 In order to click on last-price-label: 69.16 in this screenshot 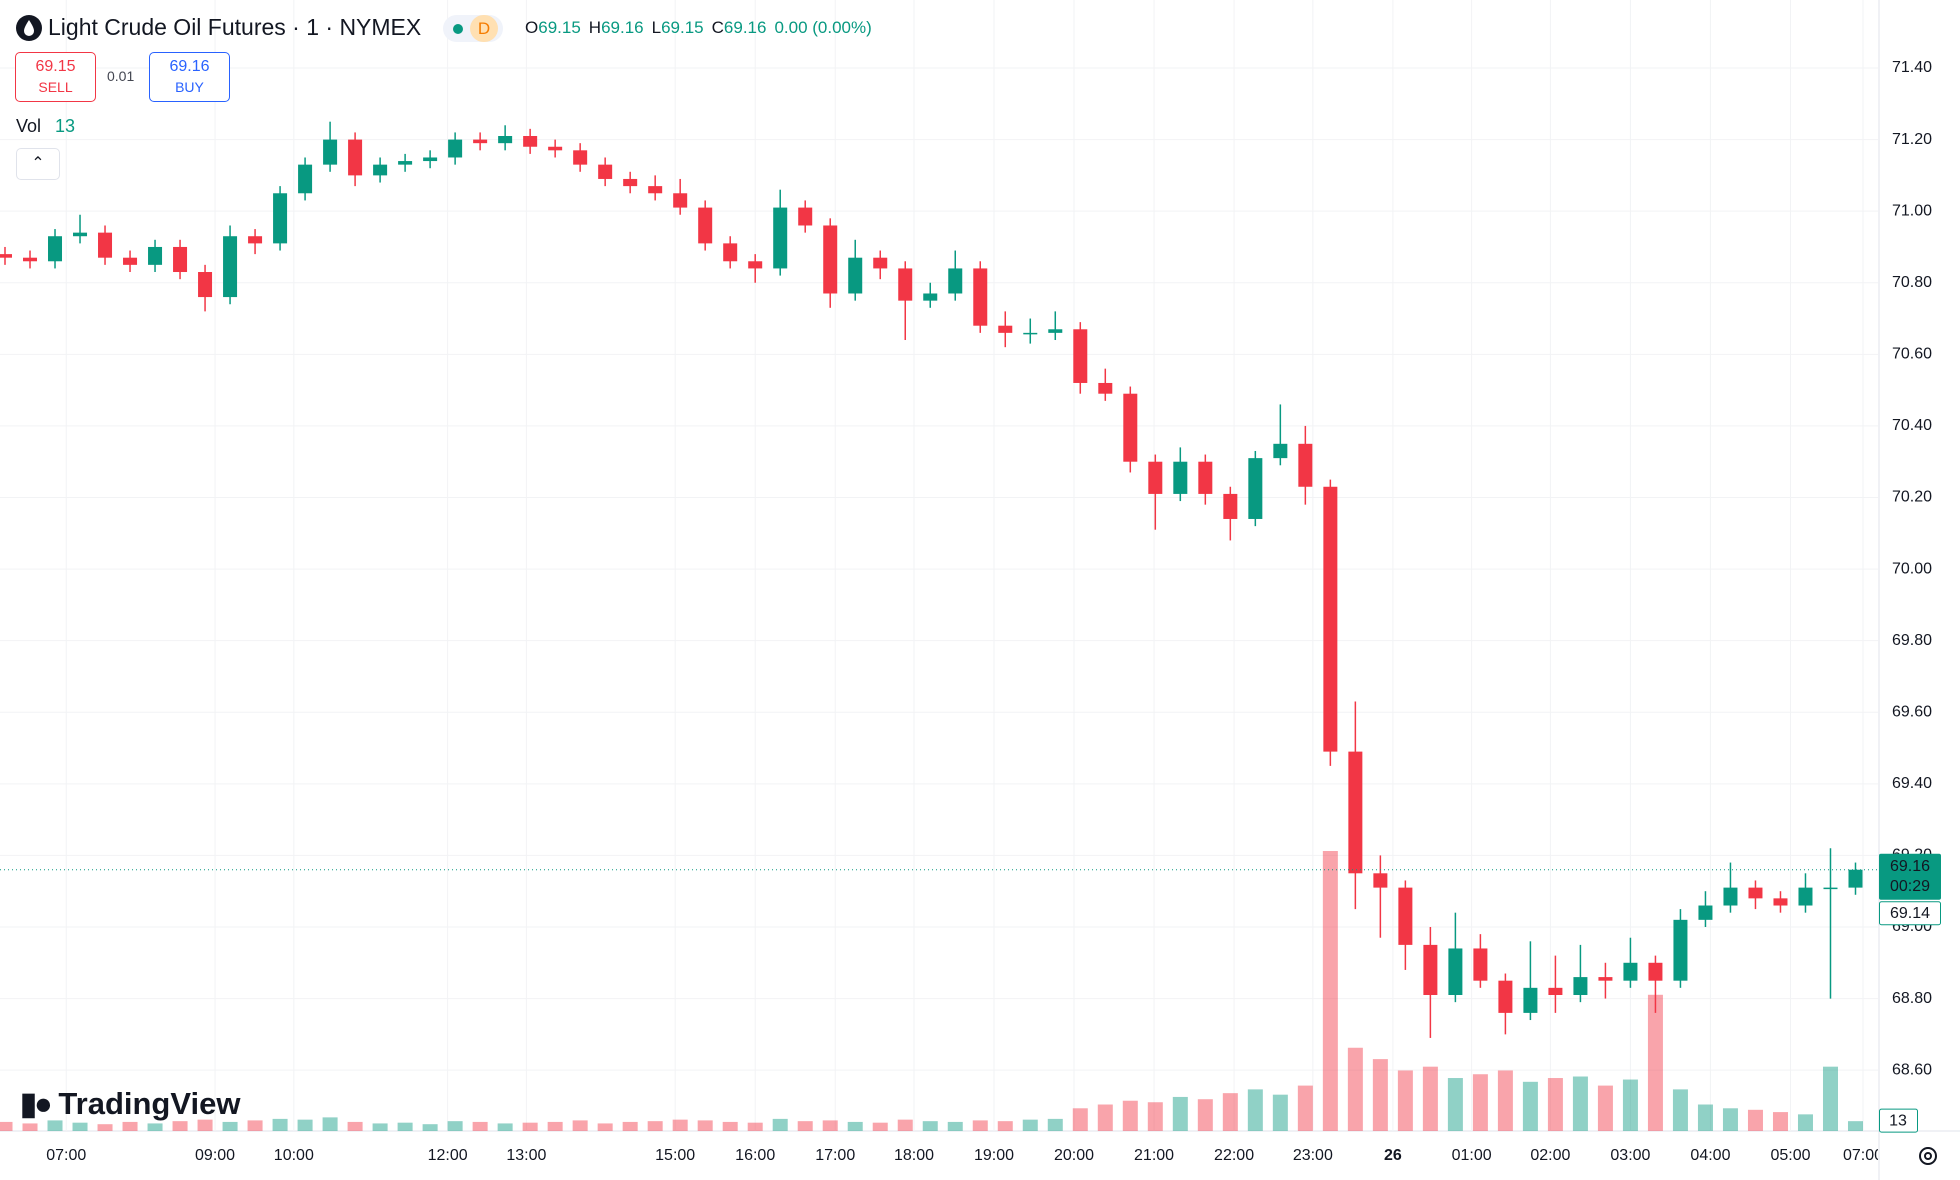, I will do `click(1910, 866)`.